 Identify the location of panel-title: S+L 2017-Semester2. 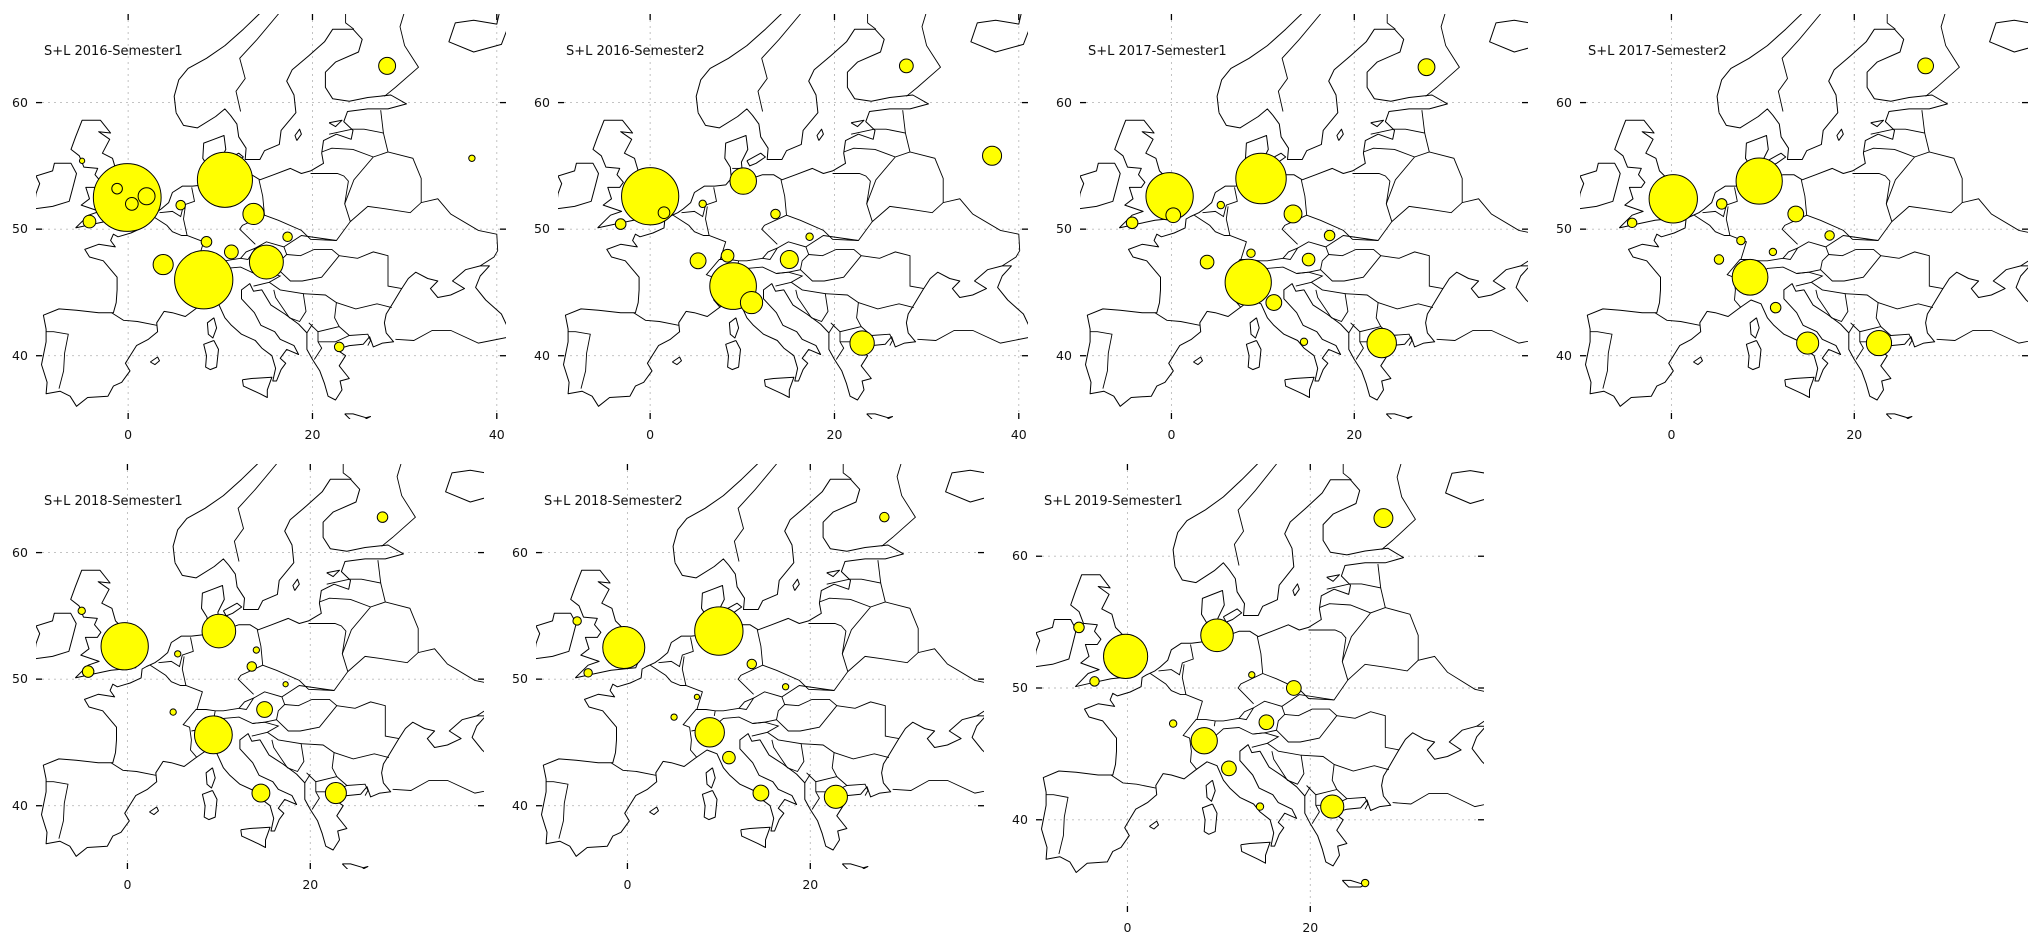
(1657, 51).